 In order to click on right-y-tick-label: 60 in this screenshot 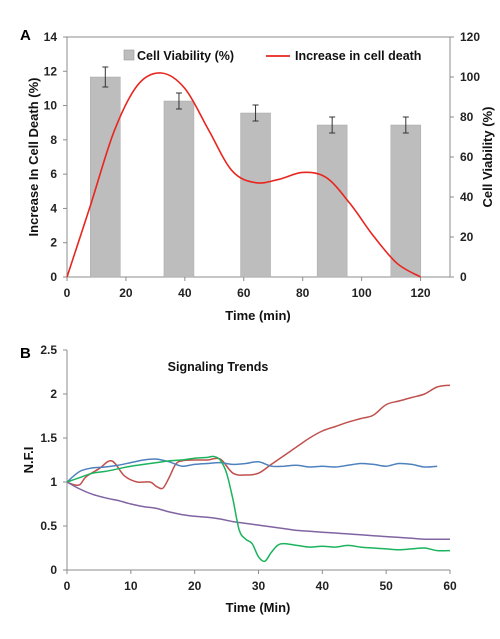, I will do `click(467, 157)`.